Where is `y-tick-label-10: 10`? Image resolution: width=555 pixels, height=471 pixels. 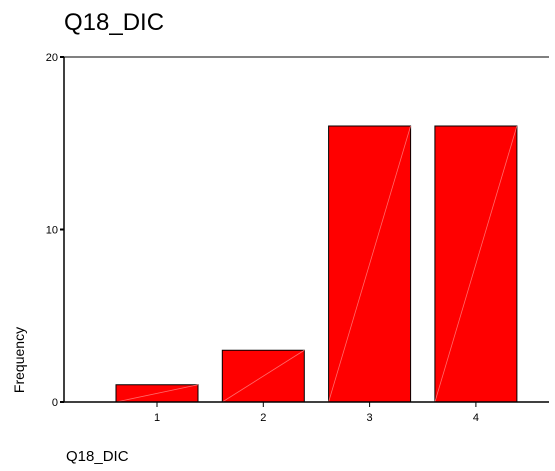 y-tick-label-10: 10 is located at coordinates (52, 231).